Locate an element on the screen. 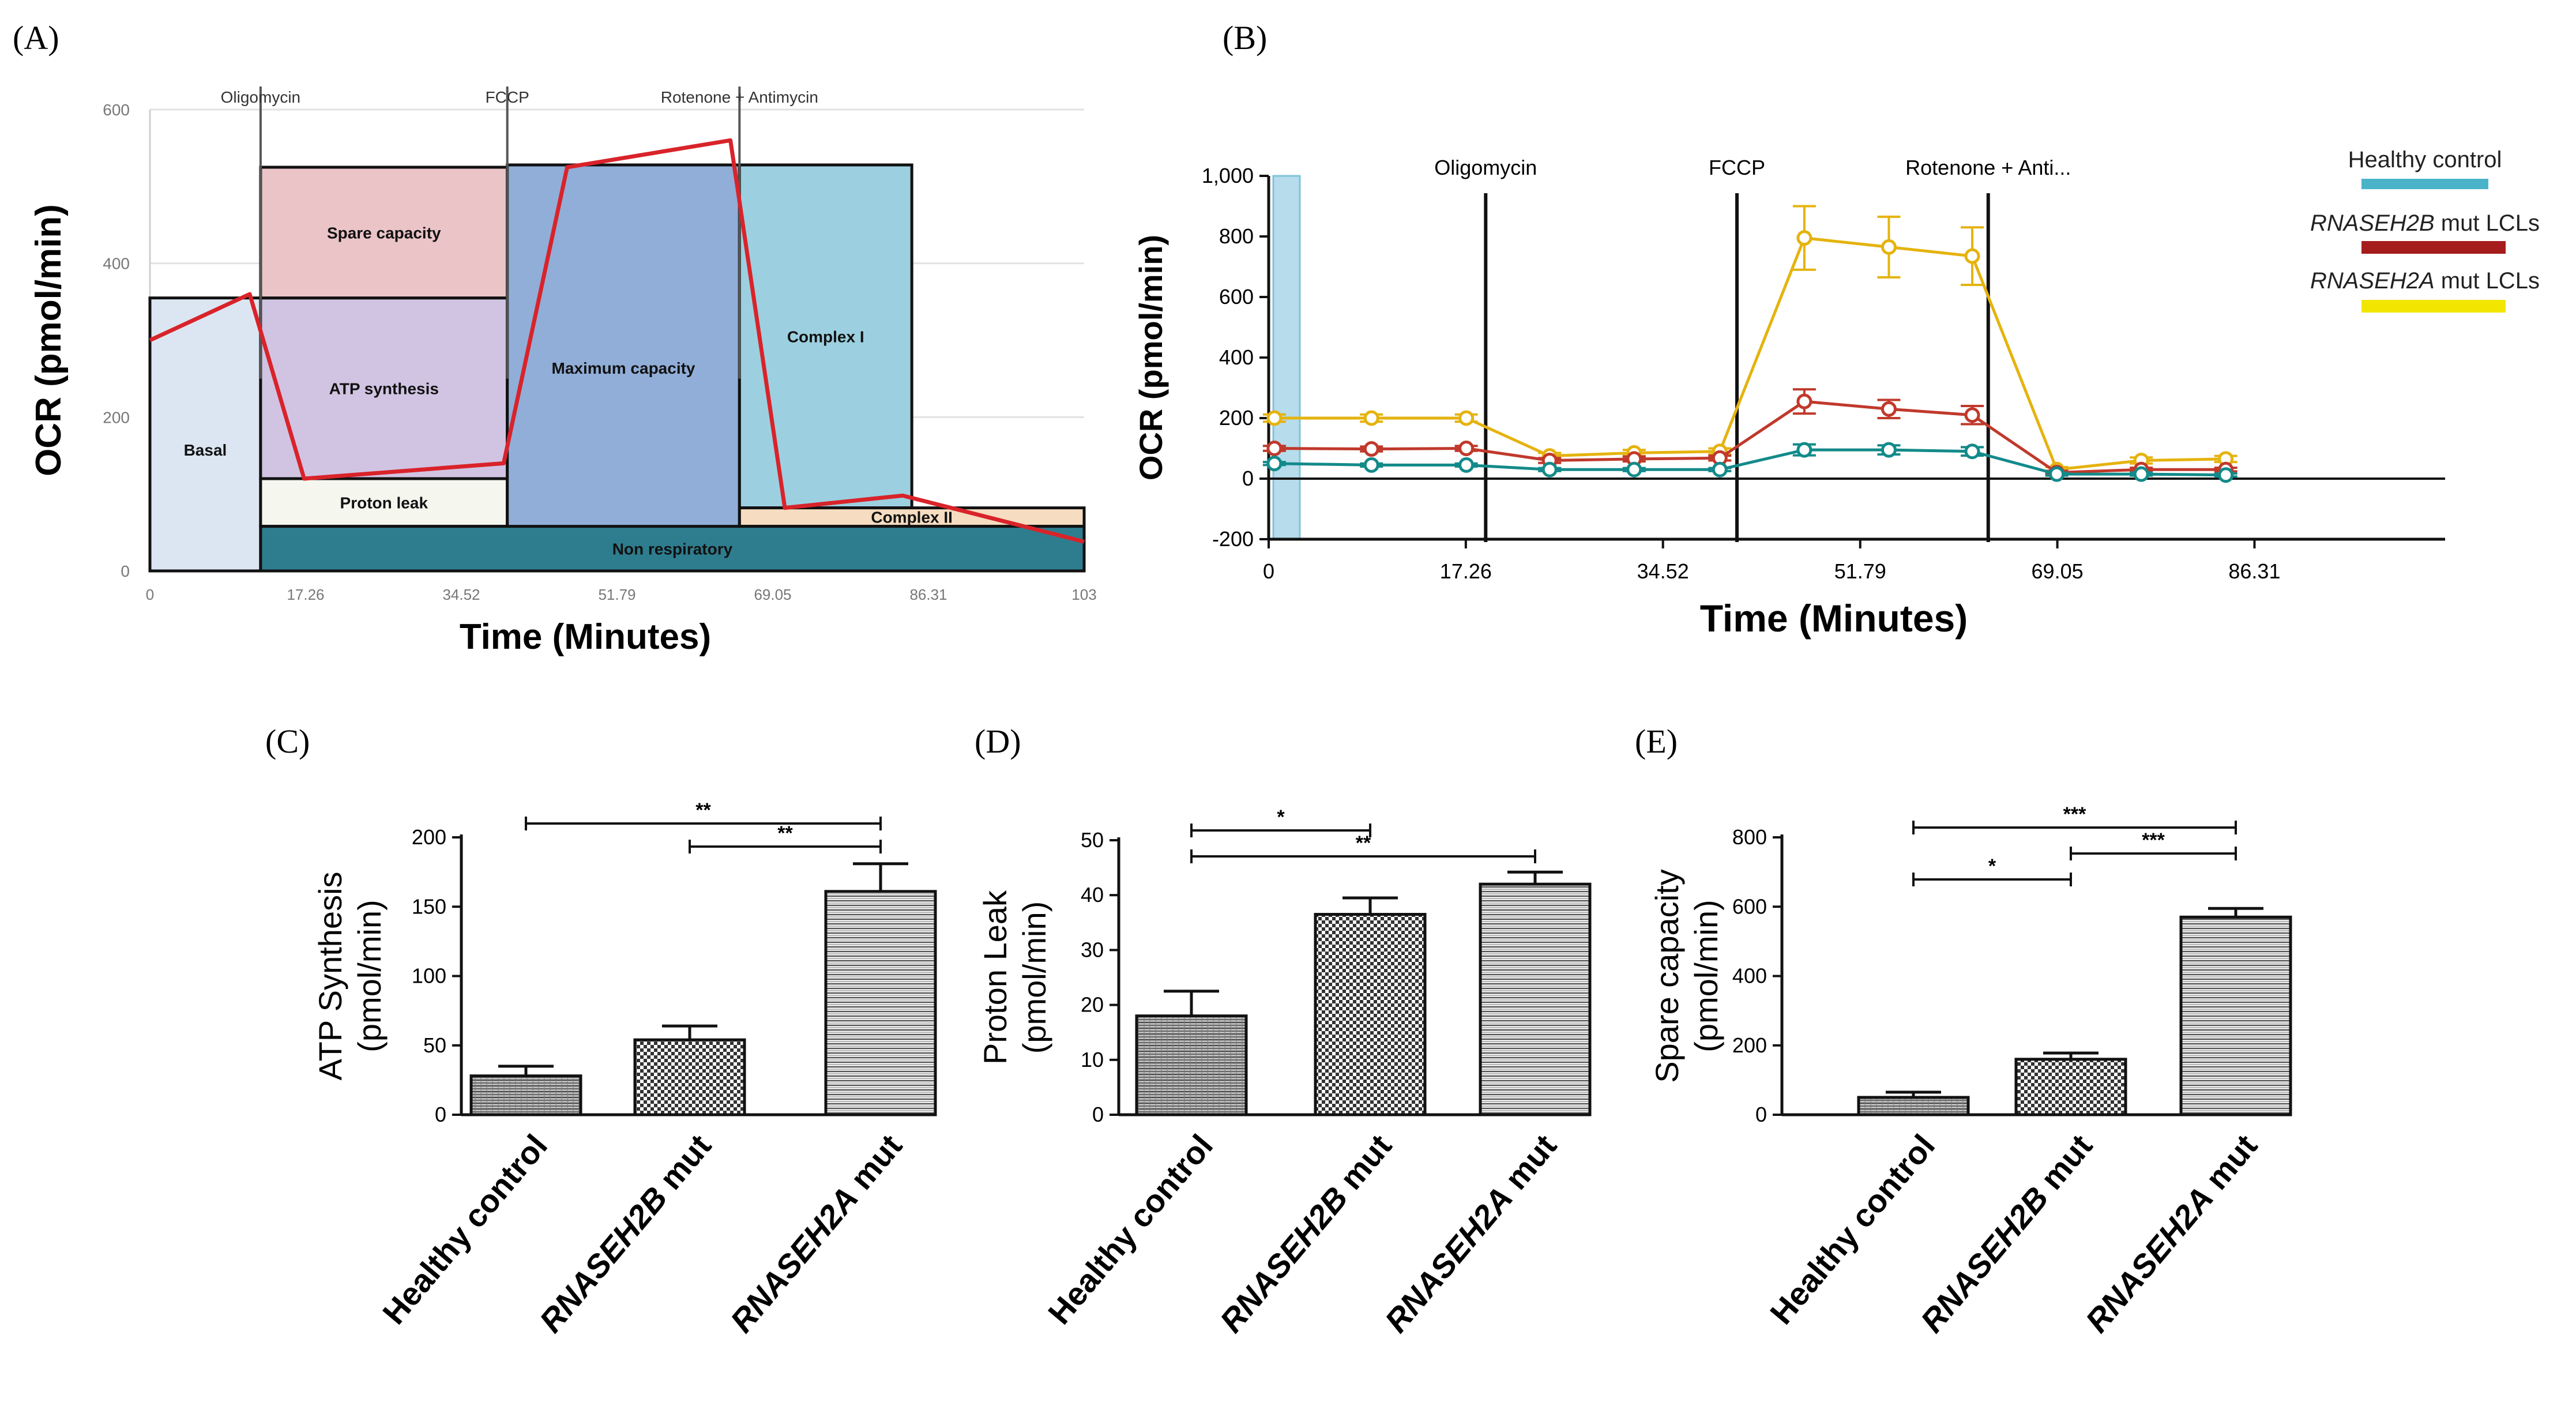  d-y-tick-label: 50 is located at coordinates (1092, 840).